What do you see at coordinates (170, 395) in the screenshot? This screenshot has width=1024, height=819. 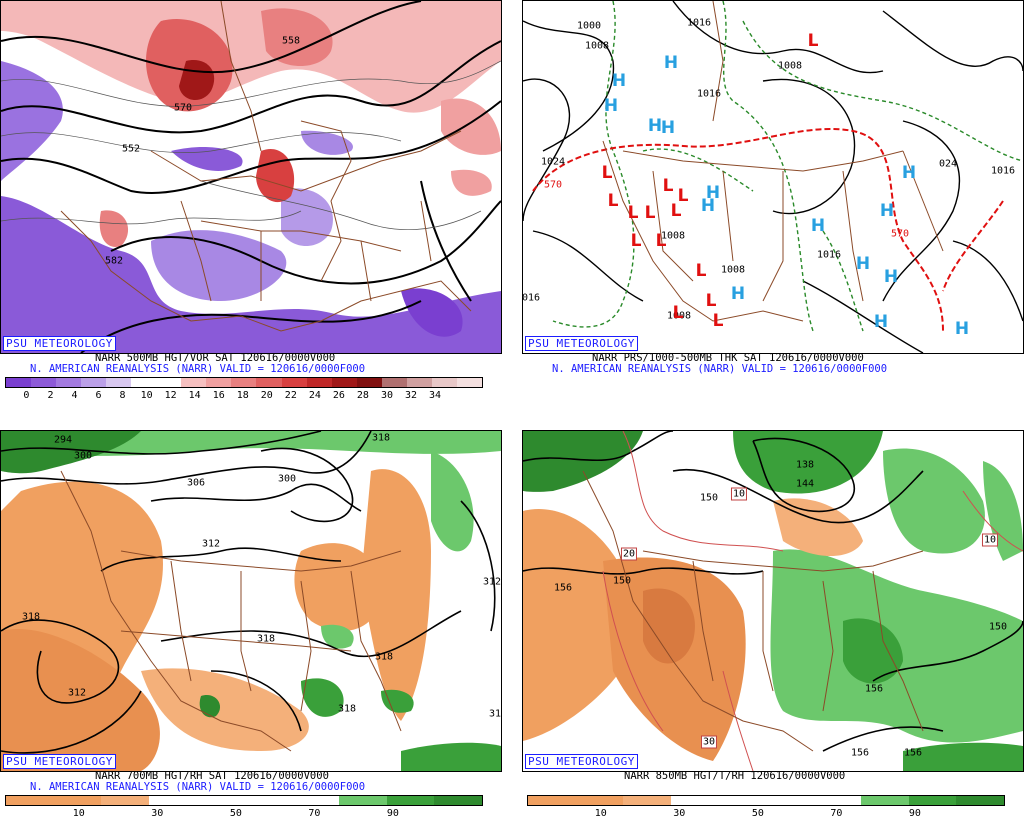 I see `colorbar-tick-label: 12` at bounding box center [170, 395].